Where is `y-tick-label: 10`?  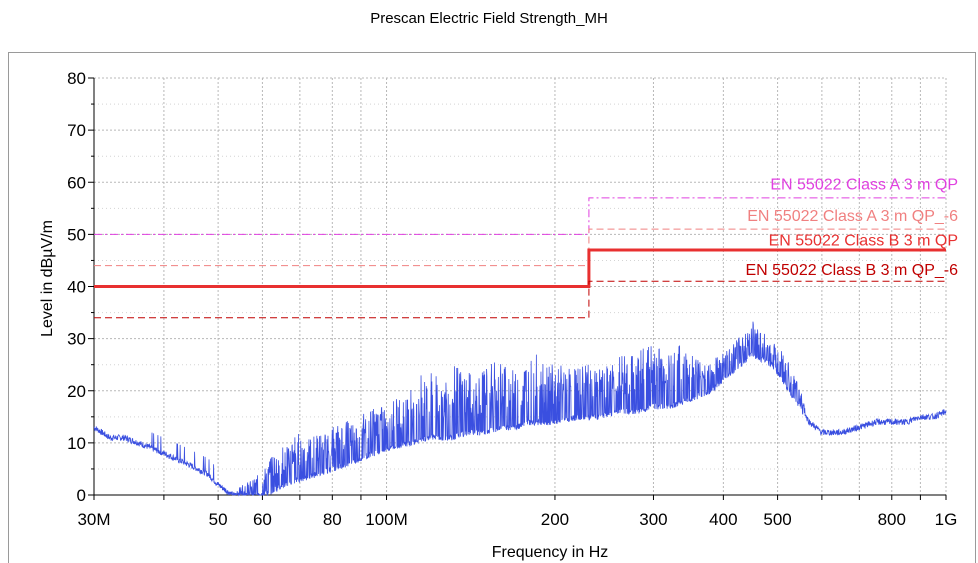
y-tick-label: 10 is located at coordinates (76, 443).